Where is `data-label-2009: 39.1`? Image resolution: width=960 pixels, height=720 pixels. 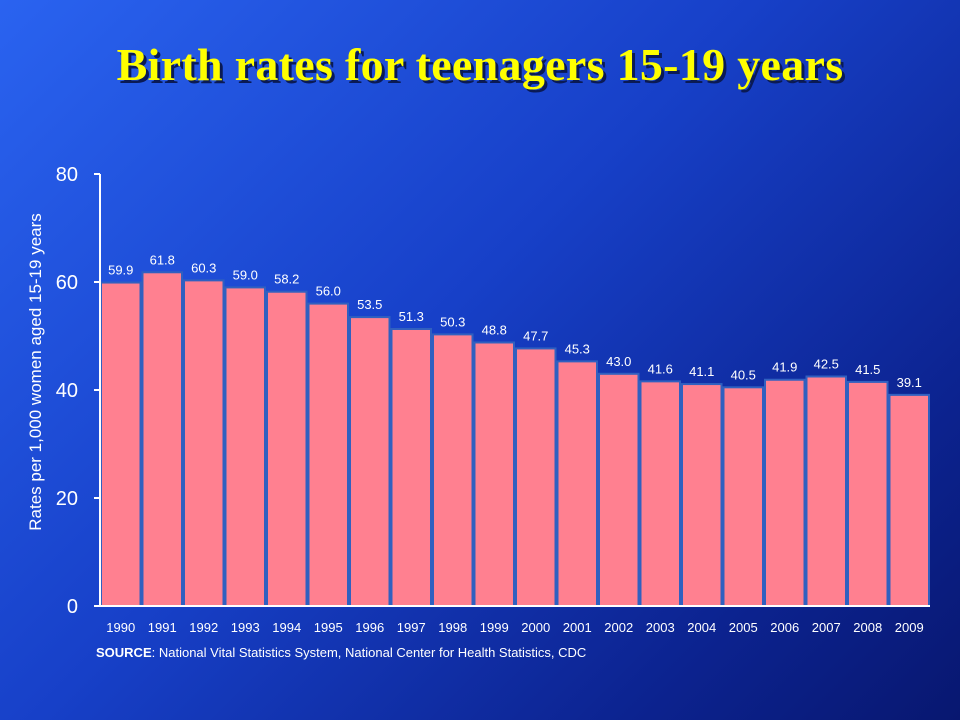
data-label-2009: 39.1 is located at coordinates (909, 382).